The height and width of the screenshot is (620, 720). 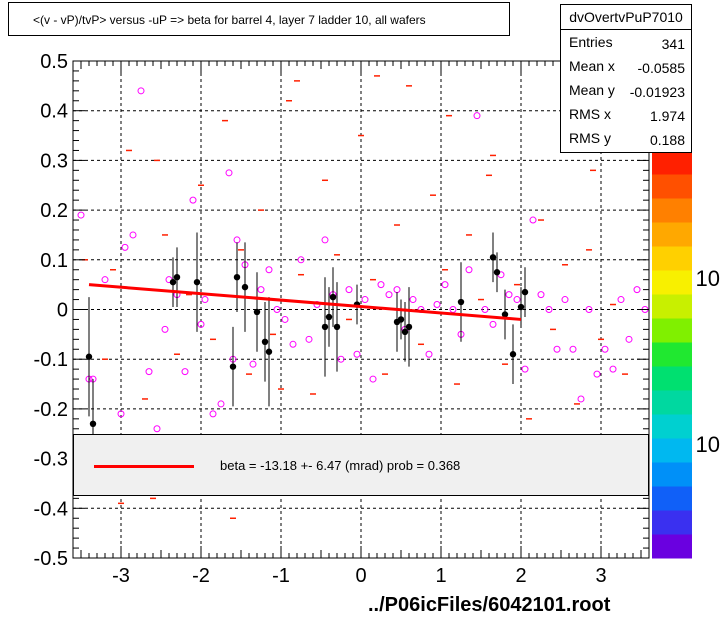 What do you see at coordinates (54, 261) in the screenshot?
I see `y-tick-label: 0.1` at bounding box center [54, 261].